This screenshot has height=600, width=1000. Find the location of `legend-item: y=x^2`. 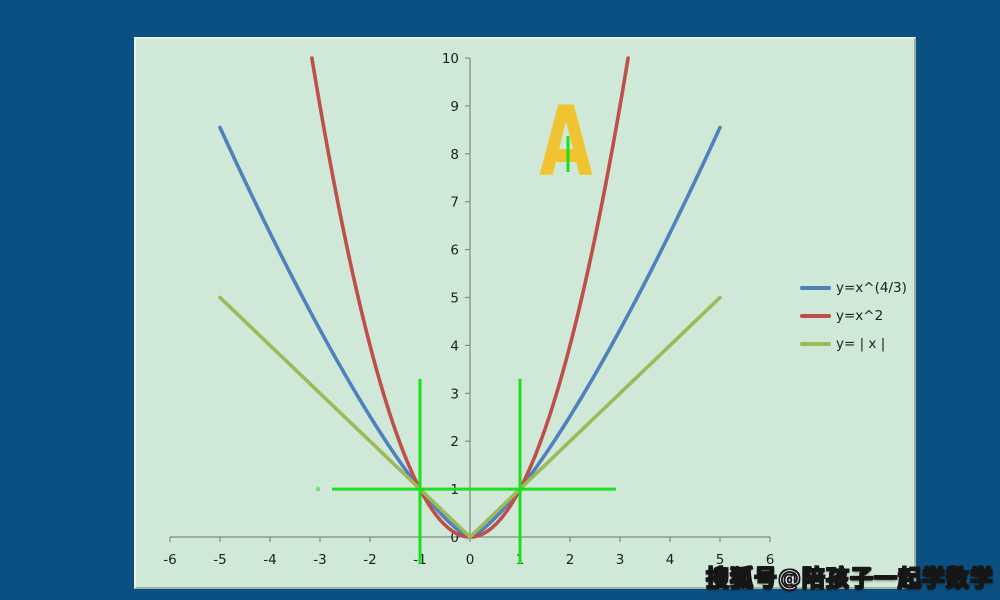

legend-item: y=x^2 is located at coordinates (860, 316).